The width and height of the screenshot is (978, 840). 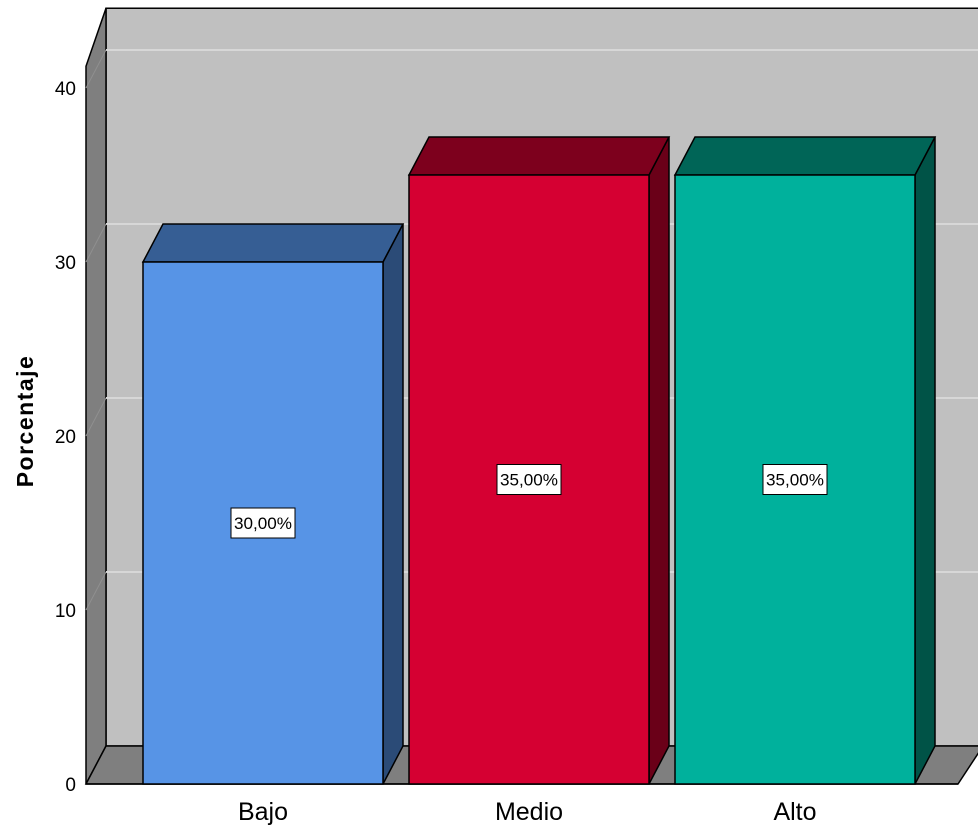 What do you see at coordinates (25, 421) in the screenshot?
I see `y-axis-title: Porcentaje` at bounding box center [25, 421].